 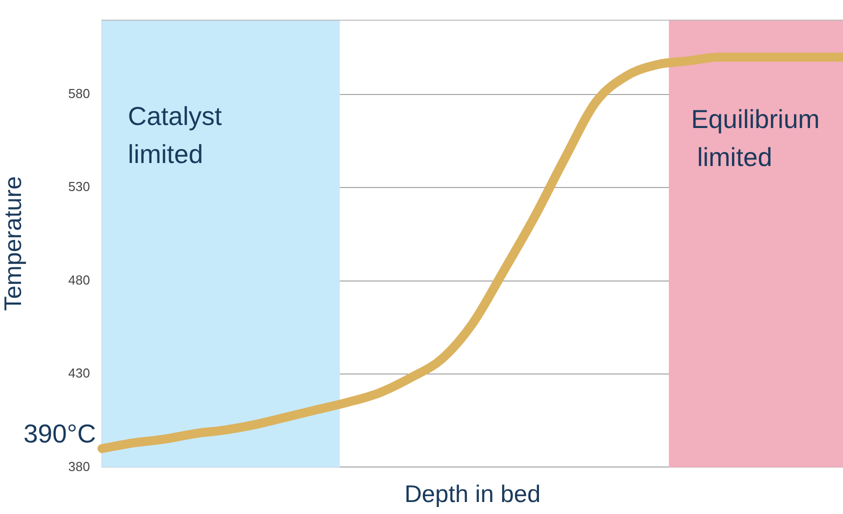 I want to click on annotation: Equilibrium limited, so click(x=755, y=138).